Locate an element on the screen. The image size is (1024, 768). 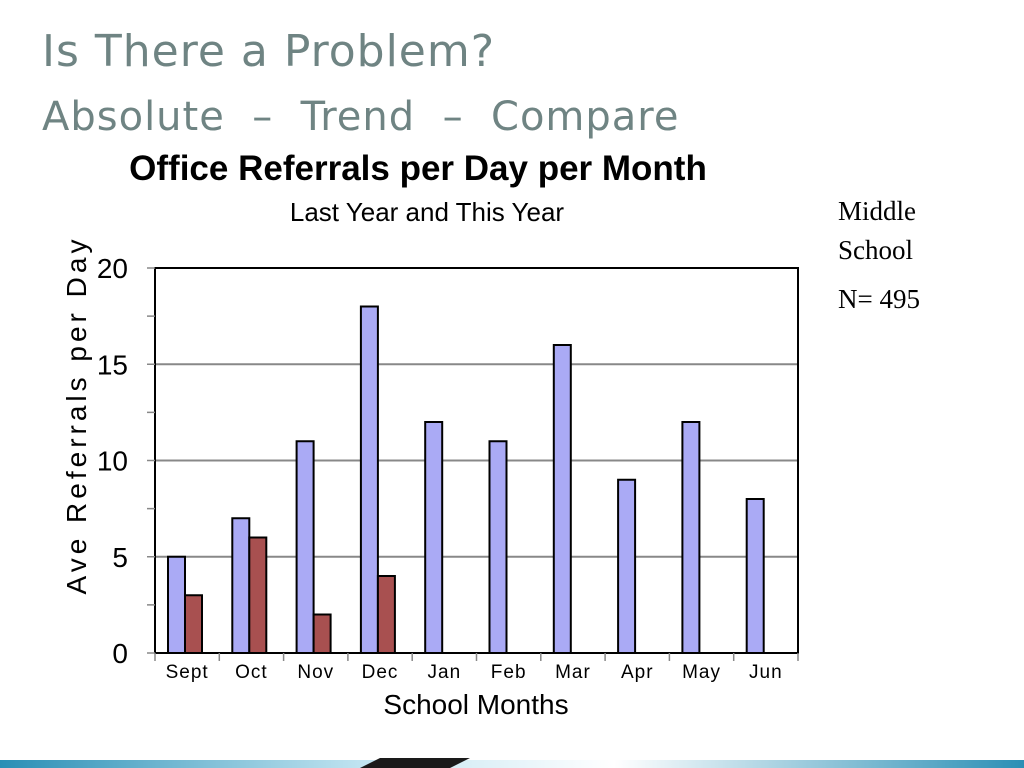
y-axis-label: Ave Referrals per Day is located at coordinates (76, 415).